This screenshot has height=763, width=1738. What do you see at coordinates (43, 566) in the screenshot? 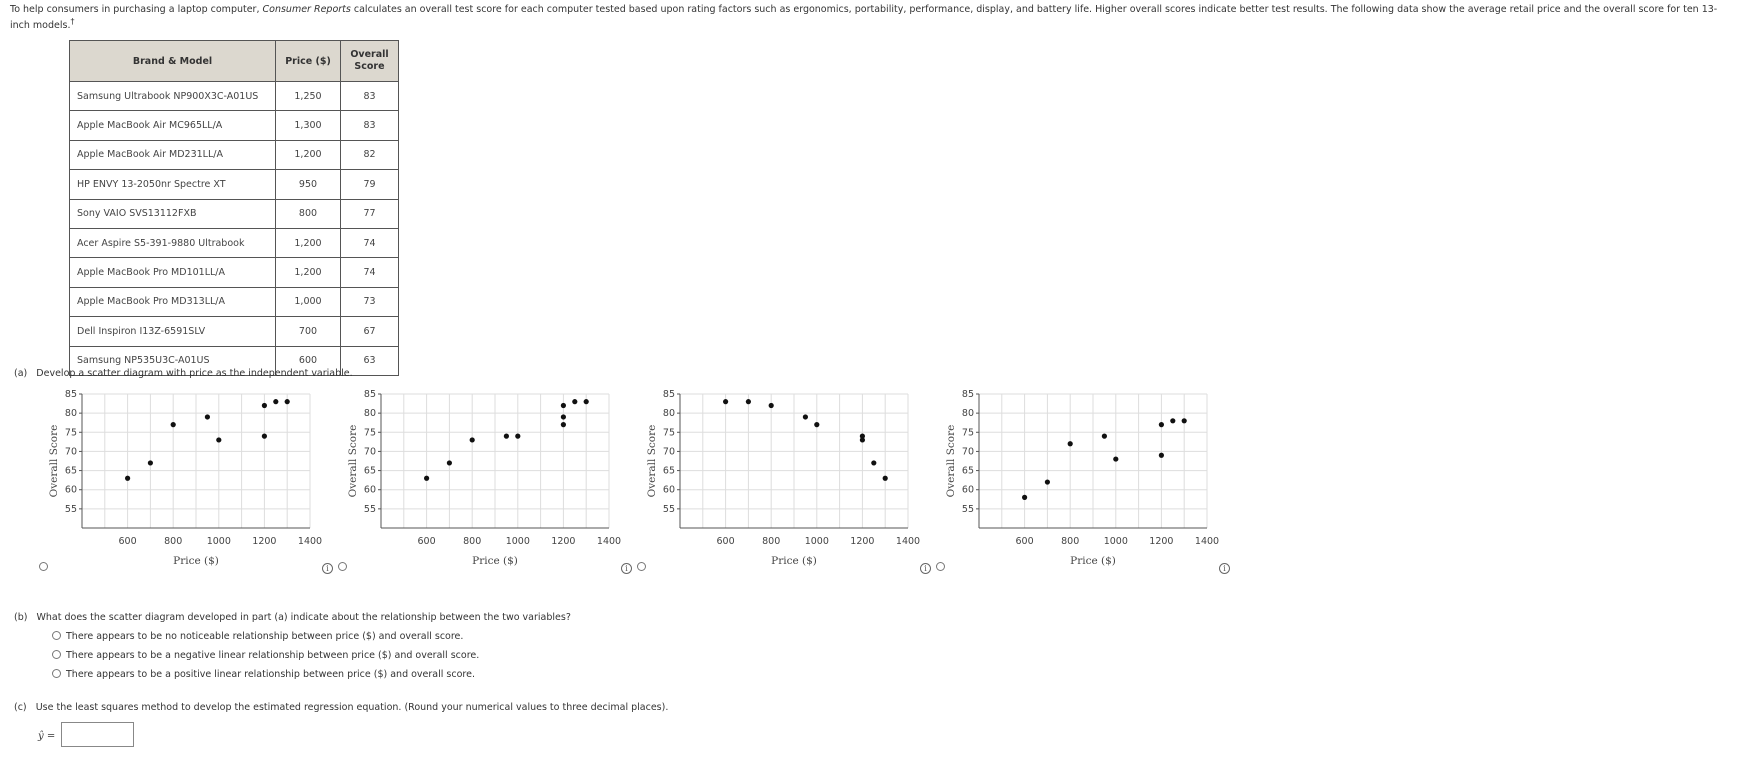
I see `scatter-option-1-radio` at bounding box center [43, 566].